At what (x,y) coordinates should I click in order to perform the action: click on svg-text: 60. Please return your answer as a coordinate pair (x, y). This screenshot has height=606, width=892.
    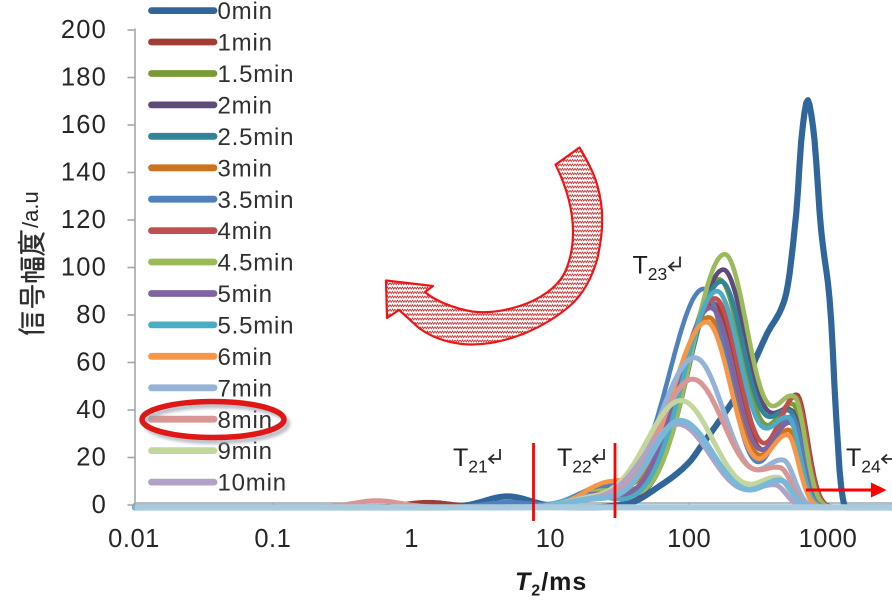
    Looking at the image, I should click on (91, 363).